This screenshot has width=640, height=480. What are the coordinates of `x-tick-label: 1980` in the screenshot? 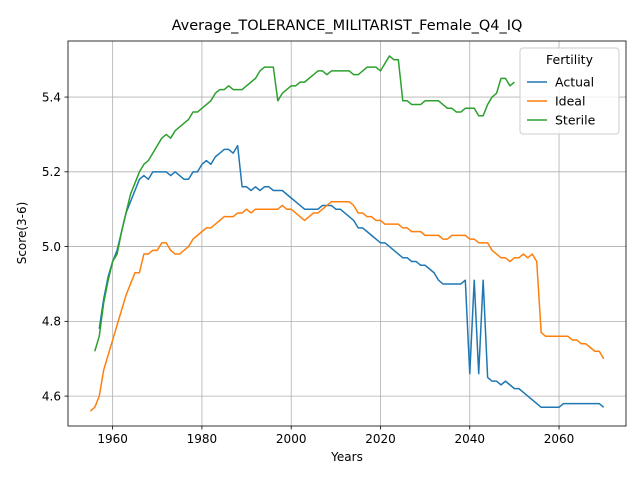 It's located at (202, 439).